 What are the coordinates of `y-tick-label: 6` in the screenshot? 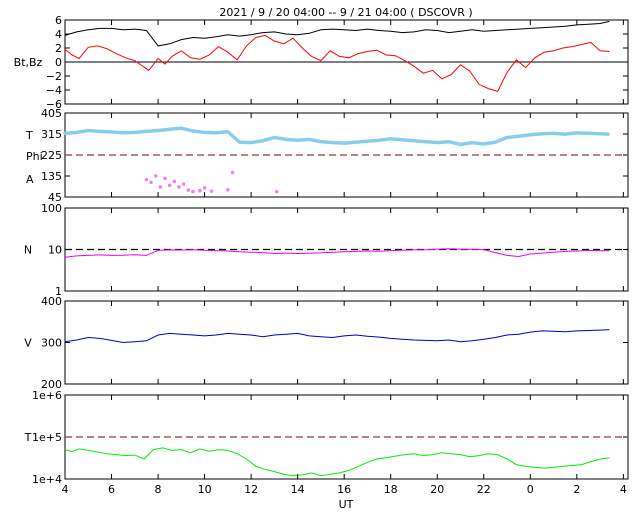 It's located at (58, 20).